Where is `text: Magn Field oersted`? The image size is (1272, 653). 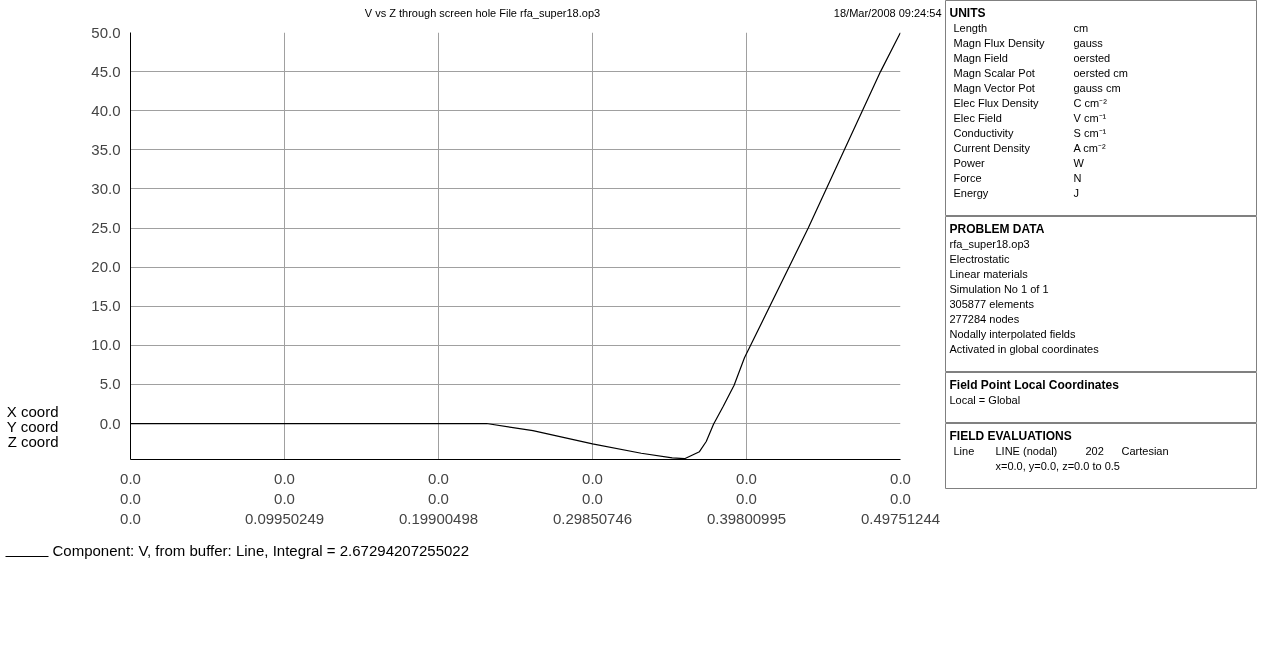 text: Magn Field oersted is located at coordinates (1032, 57).